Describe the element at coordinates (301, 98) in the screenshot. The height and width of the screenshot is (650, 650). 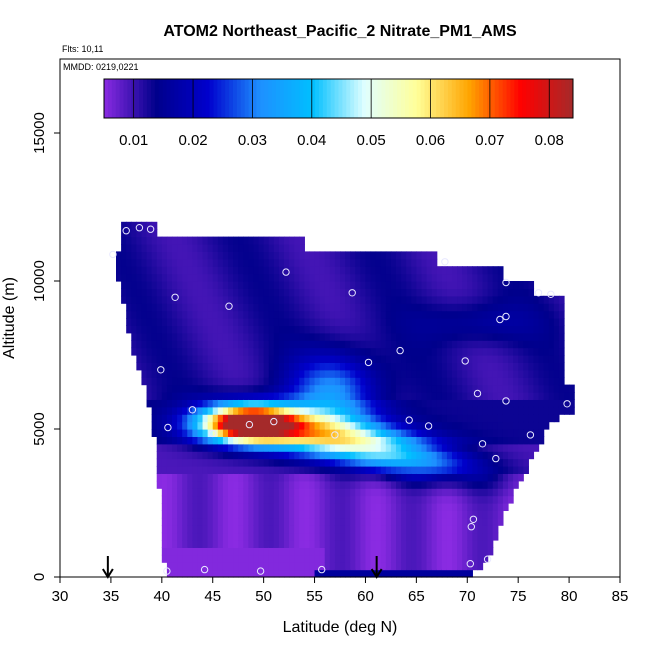
I see `colorbar-swatch` at that location.